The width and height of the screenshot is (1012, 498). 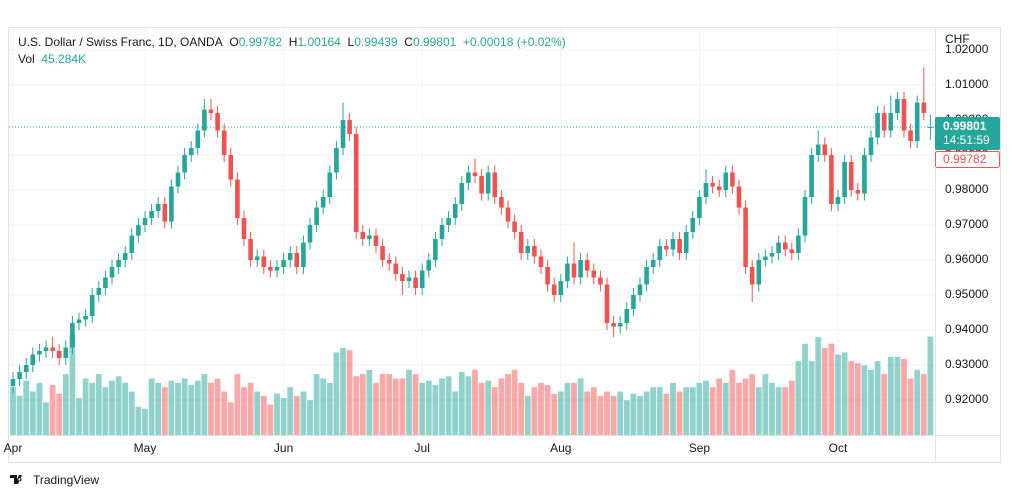 I want to click on ohlc-name: L, so click(x=351, y=42).